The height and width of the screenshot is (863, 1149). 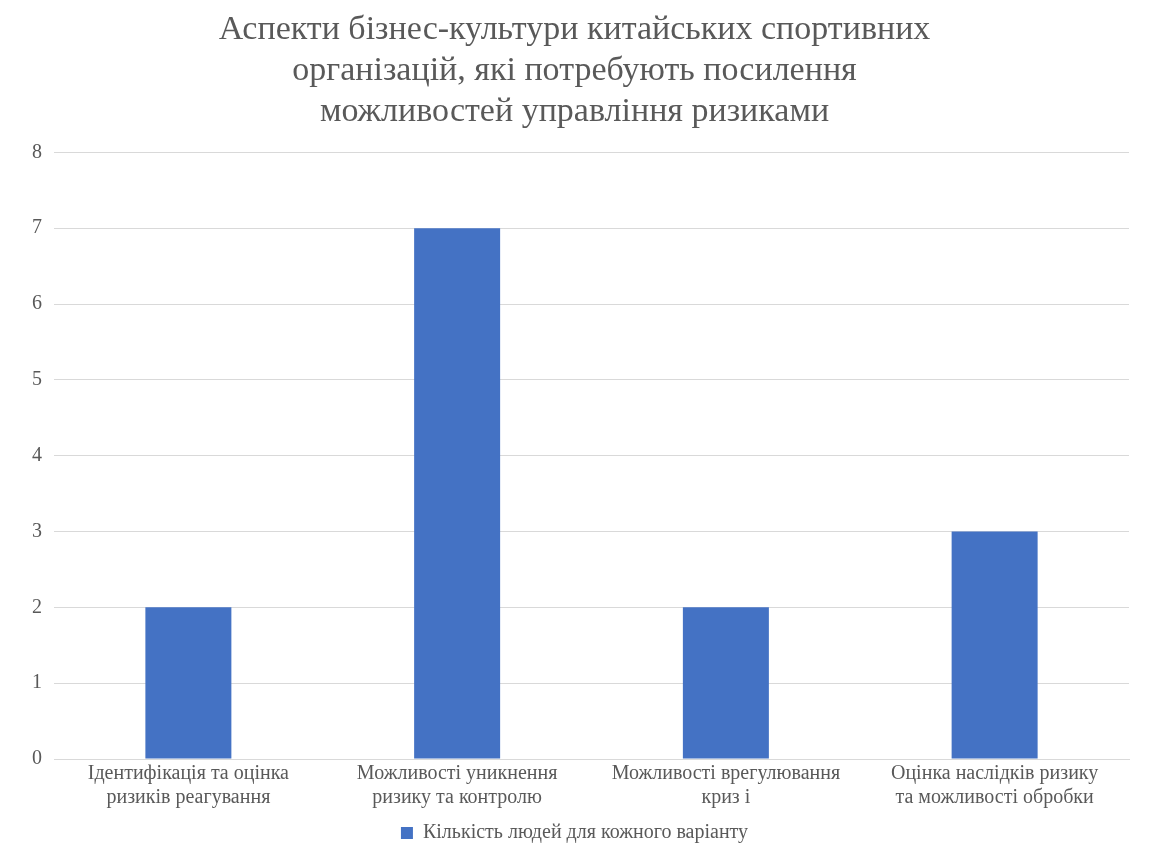 What do you see at coordinates (37, 529) in the screenshot?
I see `y-tick-label: 3` at bounding box center [37, 529].